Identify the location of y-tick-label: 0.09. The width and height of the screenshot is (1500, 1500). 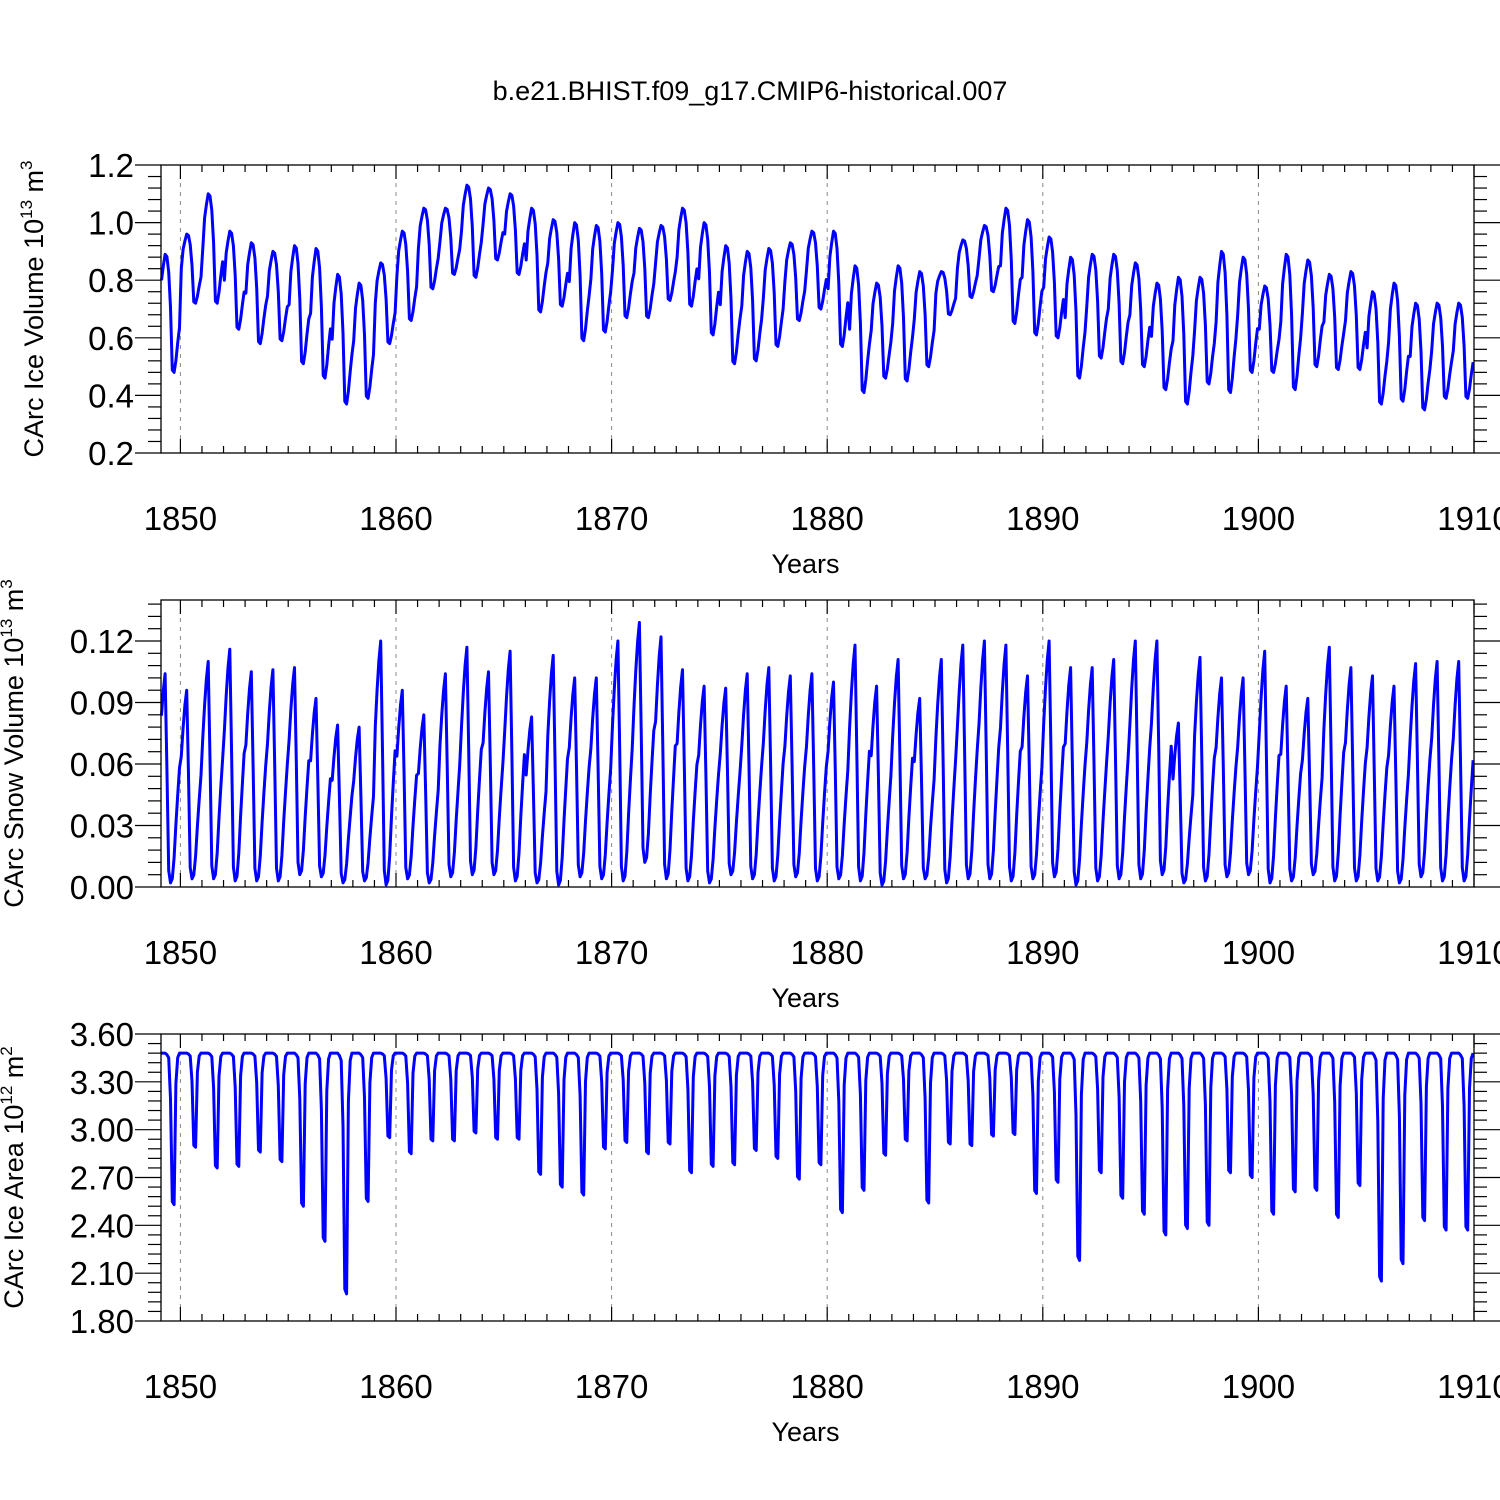
(102, 703).